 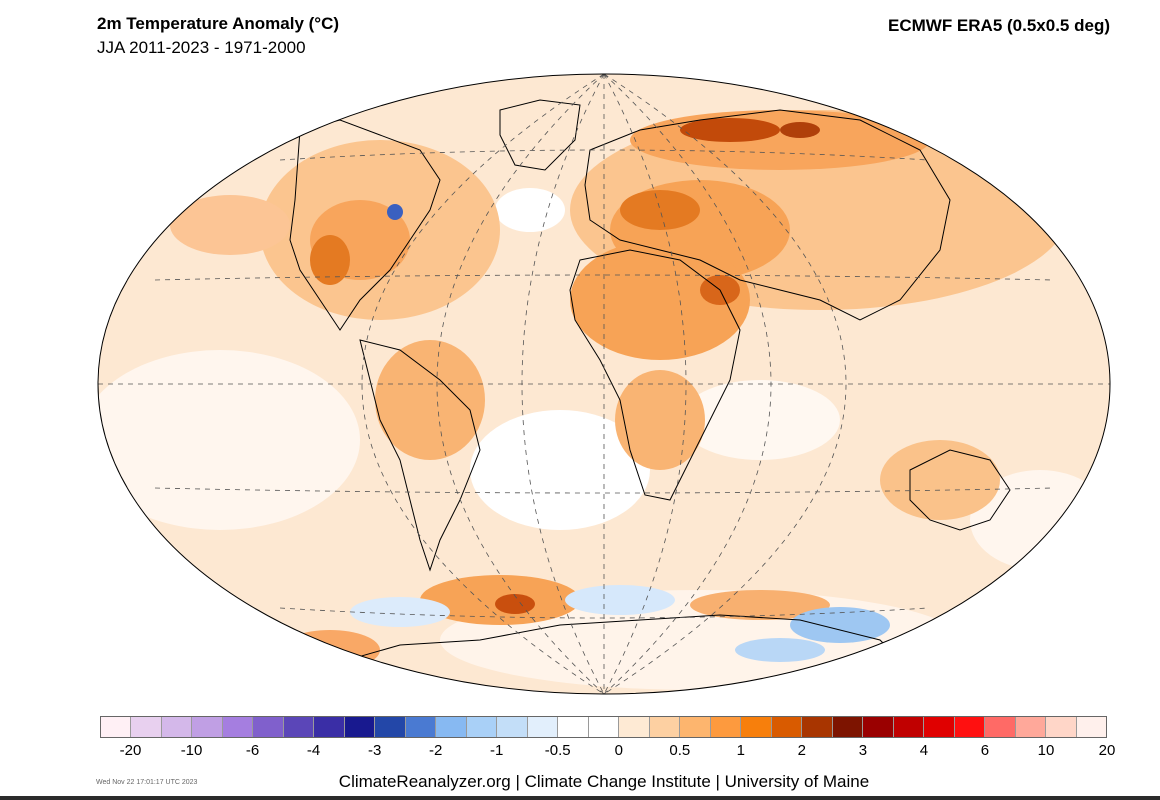 I want to click on color-scale-tick-label: -2, so click(x=435, y=750).